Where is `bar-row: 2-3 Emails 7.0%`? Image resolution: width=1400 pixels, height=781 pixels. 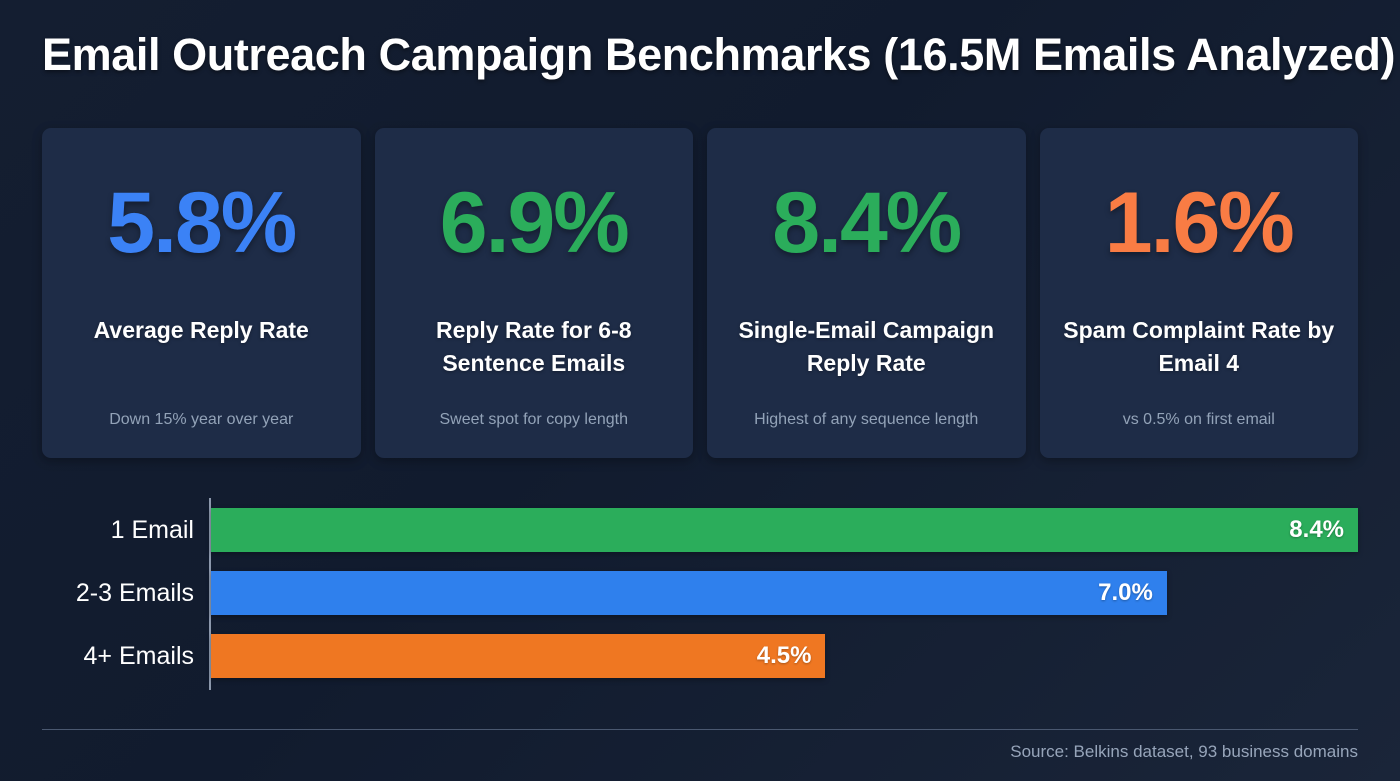
bar-row: 2-3 Emails 7.0% is located at coordinates (700, 593).